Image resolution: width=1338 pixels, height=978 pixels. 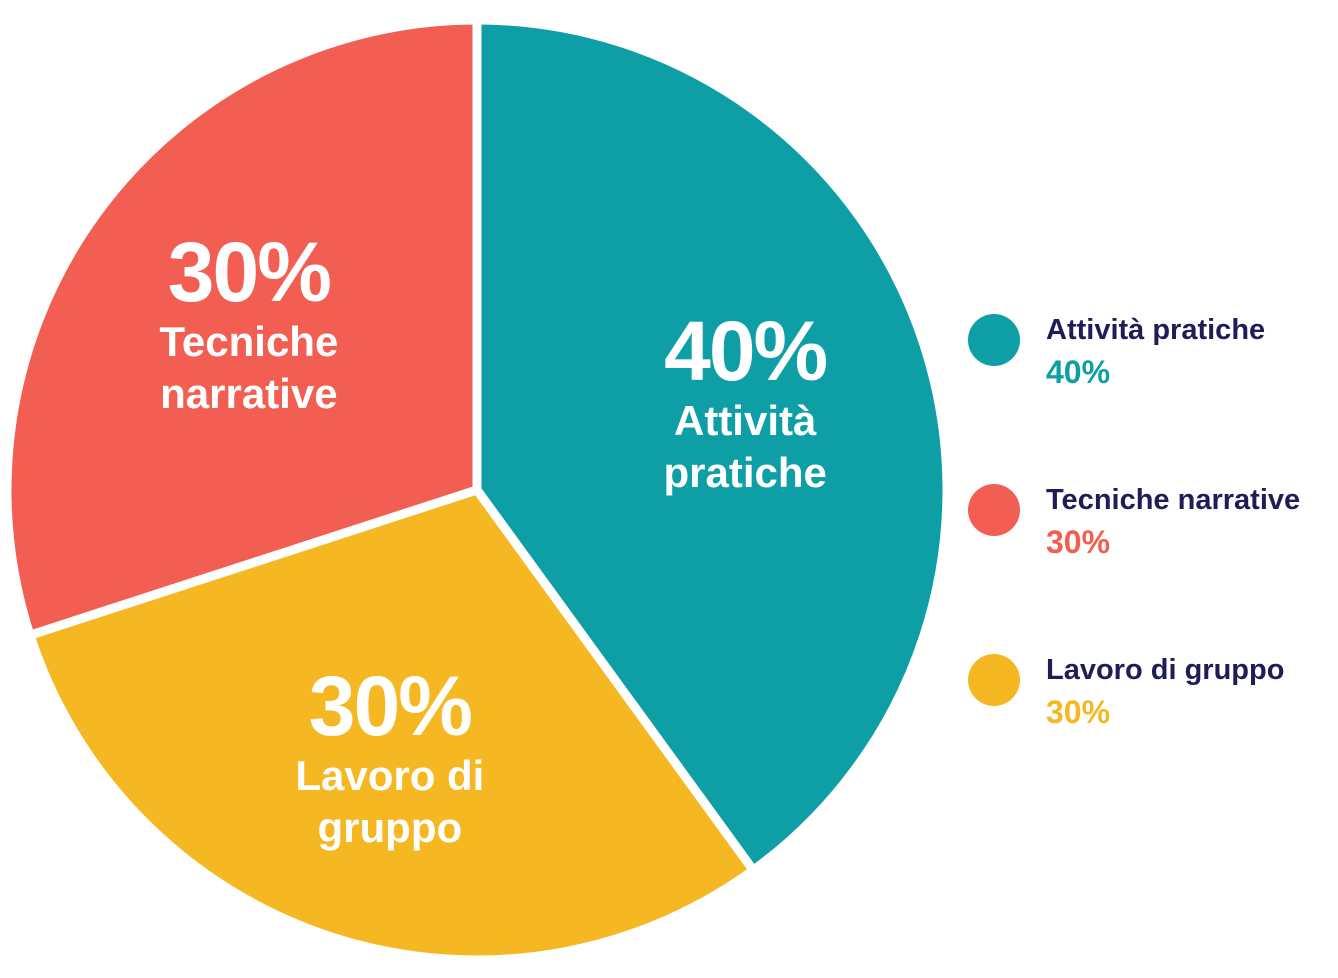 What do you see at coordinates (1173, 500) in the screenshot?
I see `legend-label: Tecniche narrative` at bounding box center [1173, 500].